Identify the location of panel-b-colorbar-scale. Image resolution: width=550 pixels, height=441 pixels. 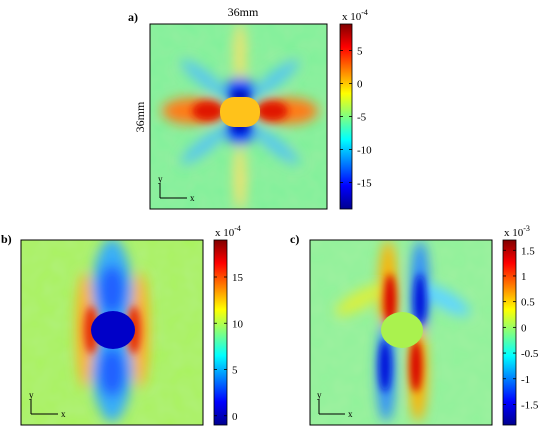
(220, 332).